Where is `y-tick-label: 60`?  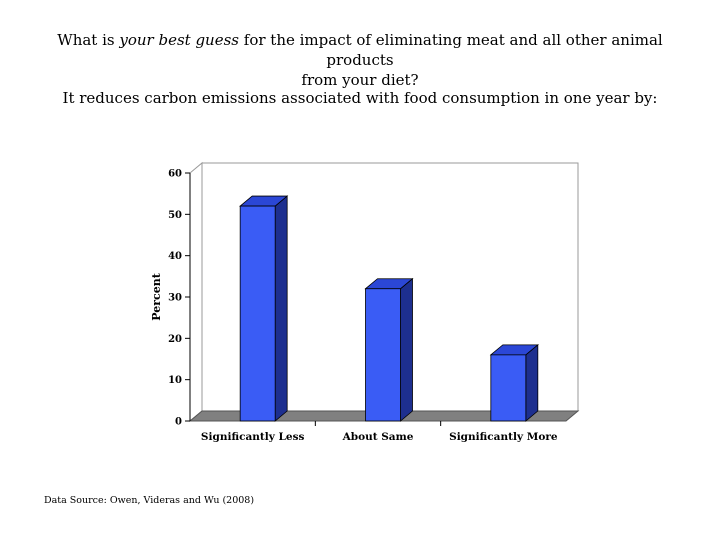
y-tick-label: 60 is located at coordinates (175, 174).